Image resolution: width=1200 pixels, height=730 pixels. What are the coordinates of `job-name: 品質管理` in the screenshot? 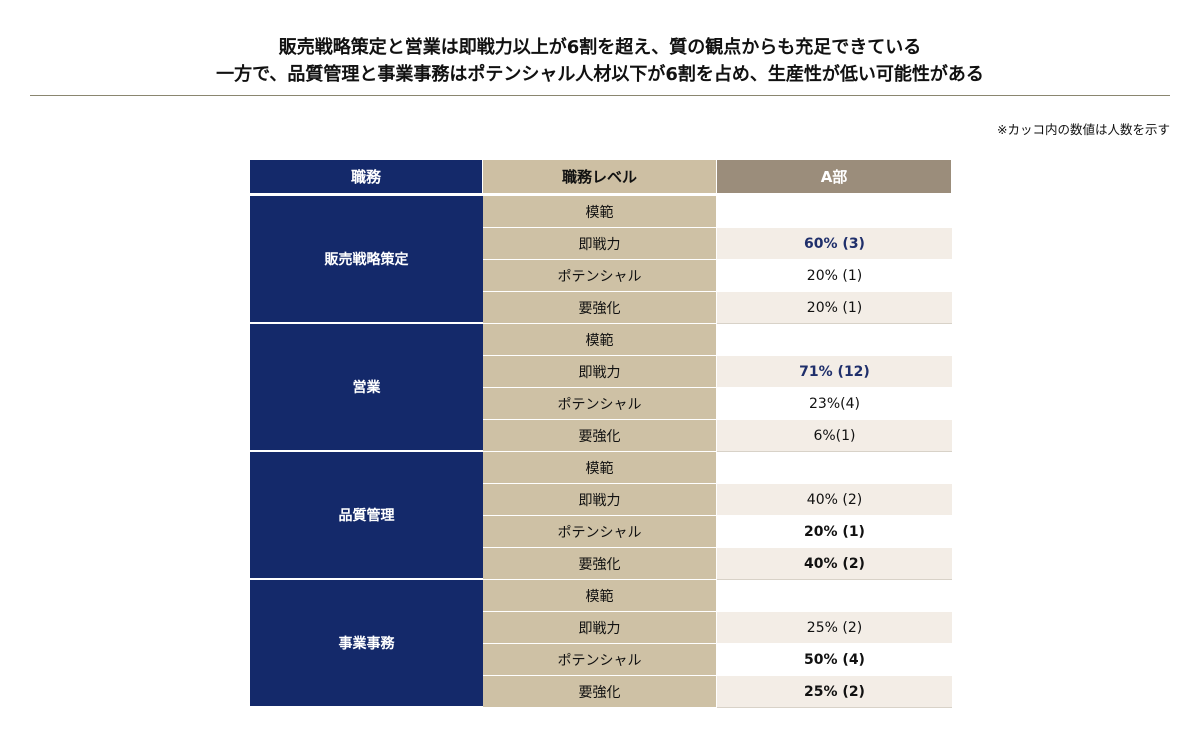 It's located at (366, 516).